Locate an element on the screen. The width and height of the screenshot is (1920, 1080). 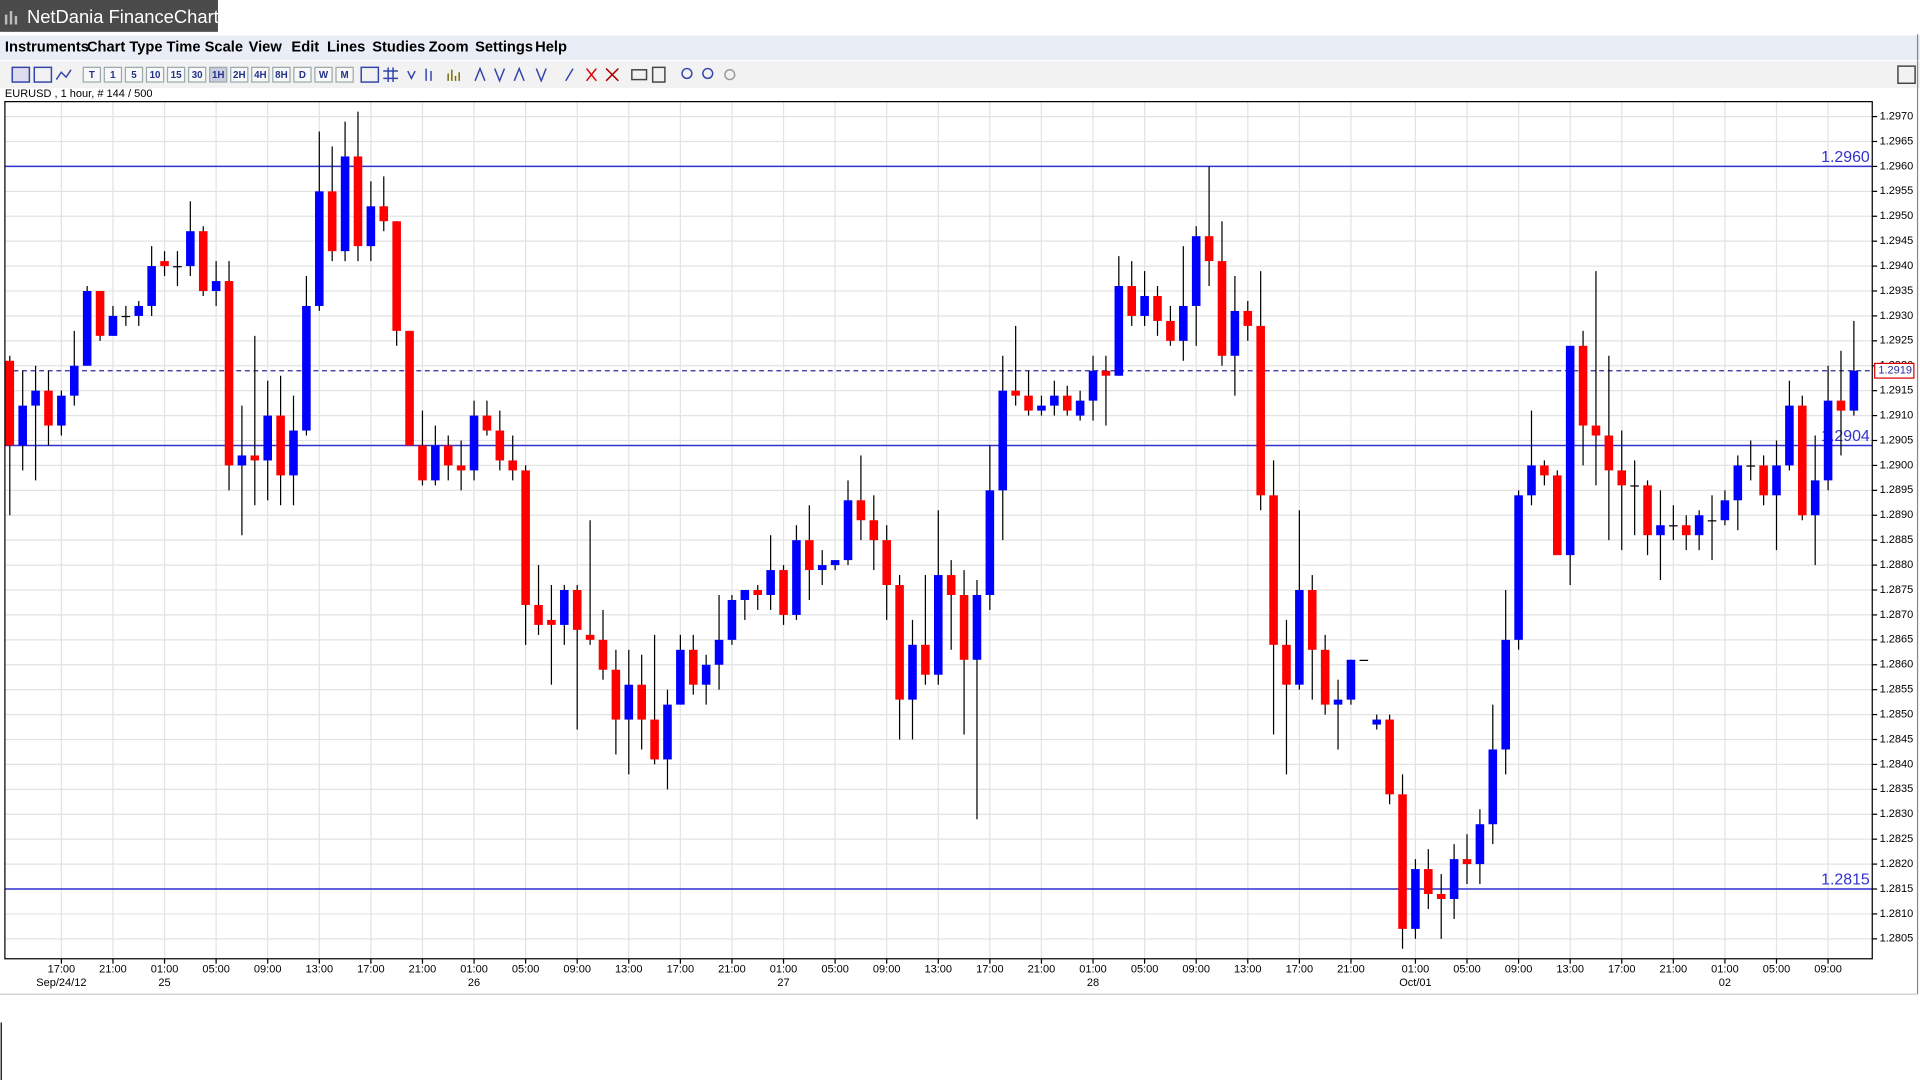
last-price-label: 1.2919 is located at coordinates (1895, 371).